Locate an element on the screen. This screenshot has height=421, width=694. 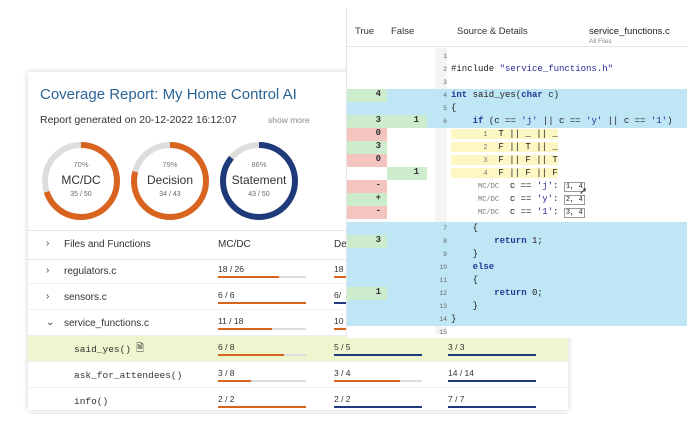
truth-row: 0 3 F || F || T is located at coordinates (517, 160).